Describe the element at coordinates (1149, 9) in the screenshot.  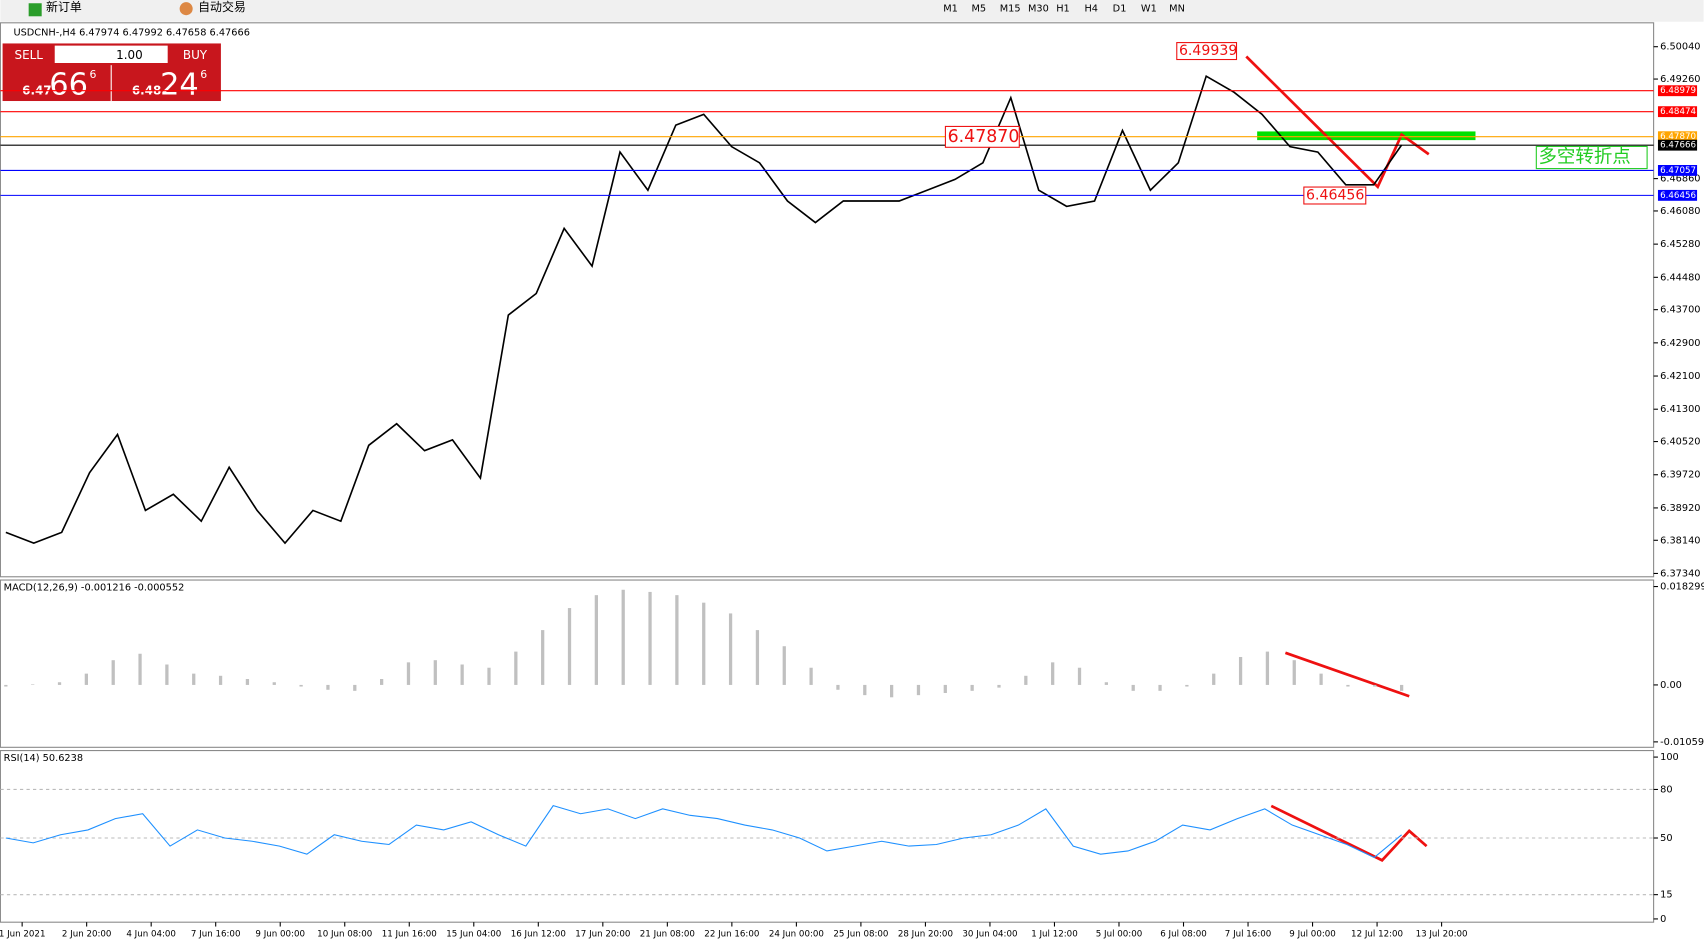
I see `timeframe-button: W1` at that location.